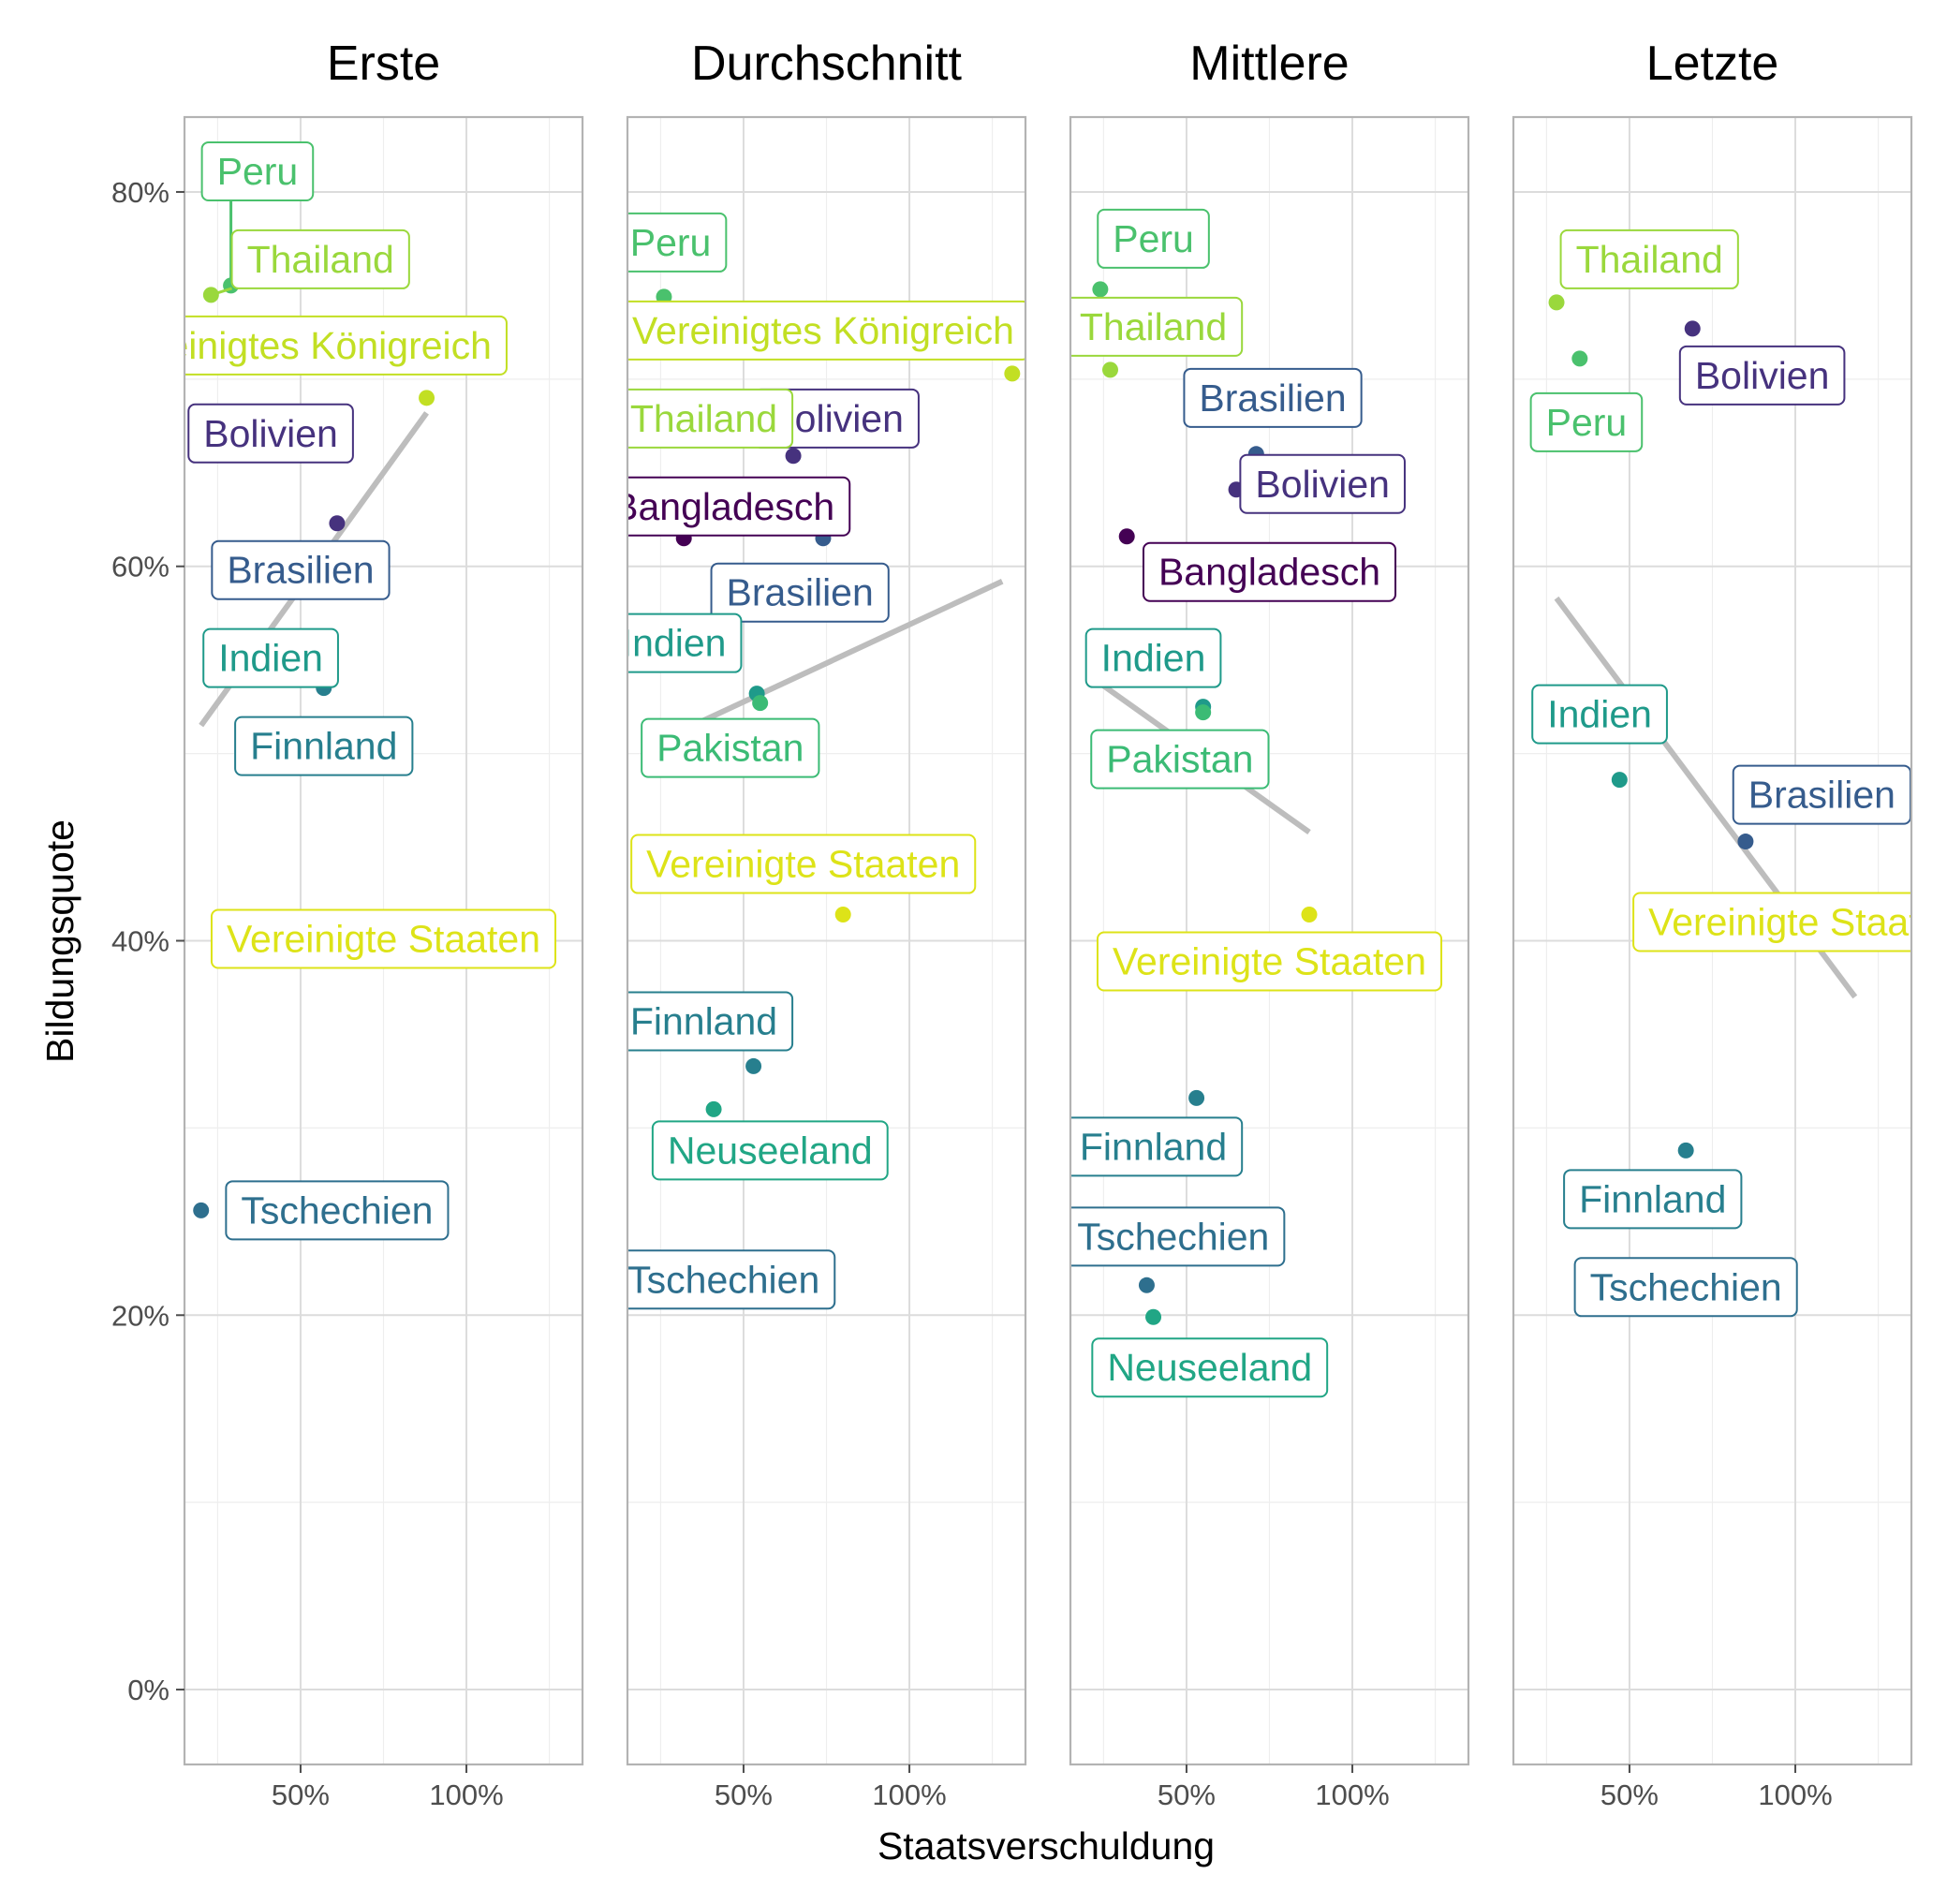 The image size is (1947, 1904). I want to click on y-tick-label: 0%, so click(148, 1690).